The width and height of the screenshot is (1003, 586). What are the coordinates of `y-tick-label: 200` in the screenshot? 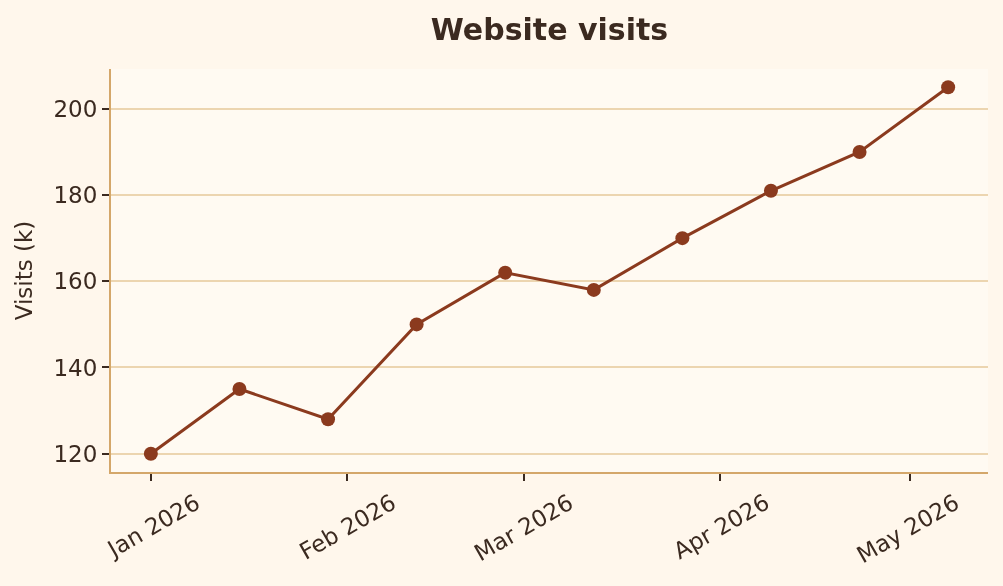 It's located at (75, 108).